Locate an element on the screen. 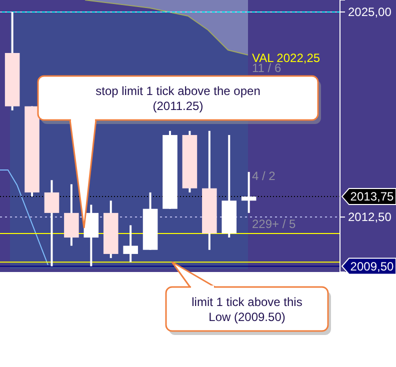  y-tick-label: 2012,50 is located at coordinates (370, 217).